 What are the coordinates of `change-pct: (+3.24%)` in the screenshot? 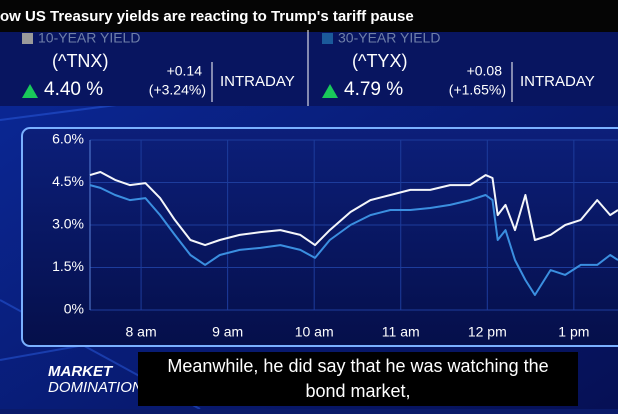 It's located at (177, 90).